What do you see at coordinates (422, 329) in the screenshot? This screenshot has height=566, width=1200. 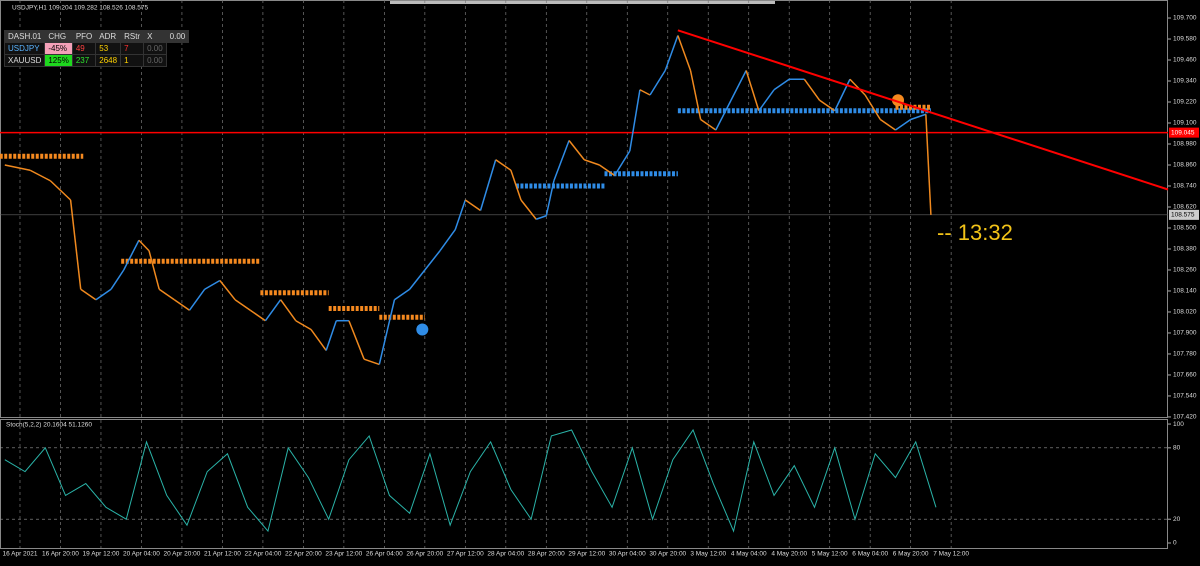 I see `marker` at bounding box center [422, 329].